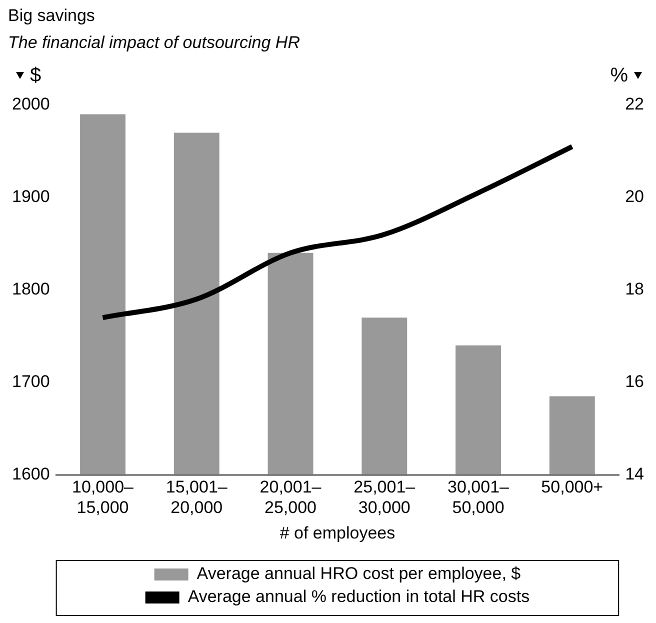  What do you see at coordinates (103, 498) in the screenshot?
I see `x-tick-label: 10,000–15,000` at bounding box center [103, 498].